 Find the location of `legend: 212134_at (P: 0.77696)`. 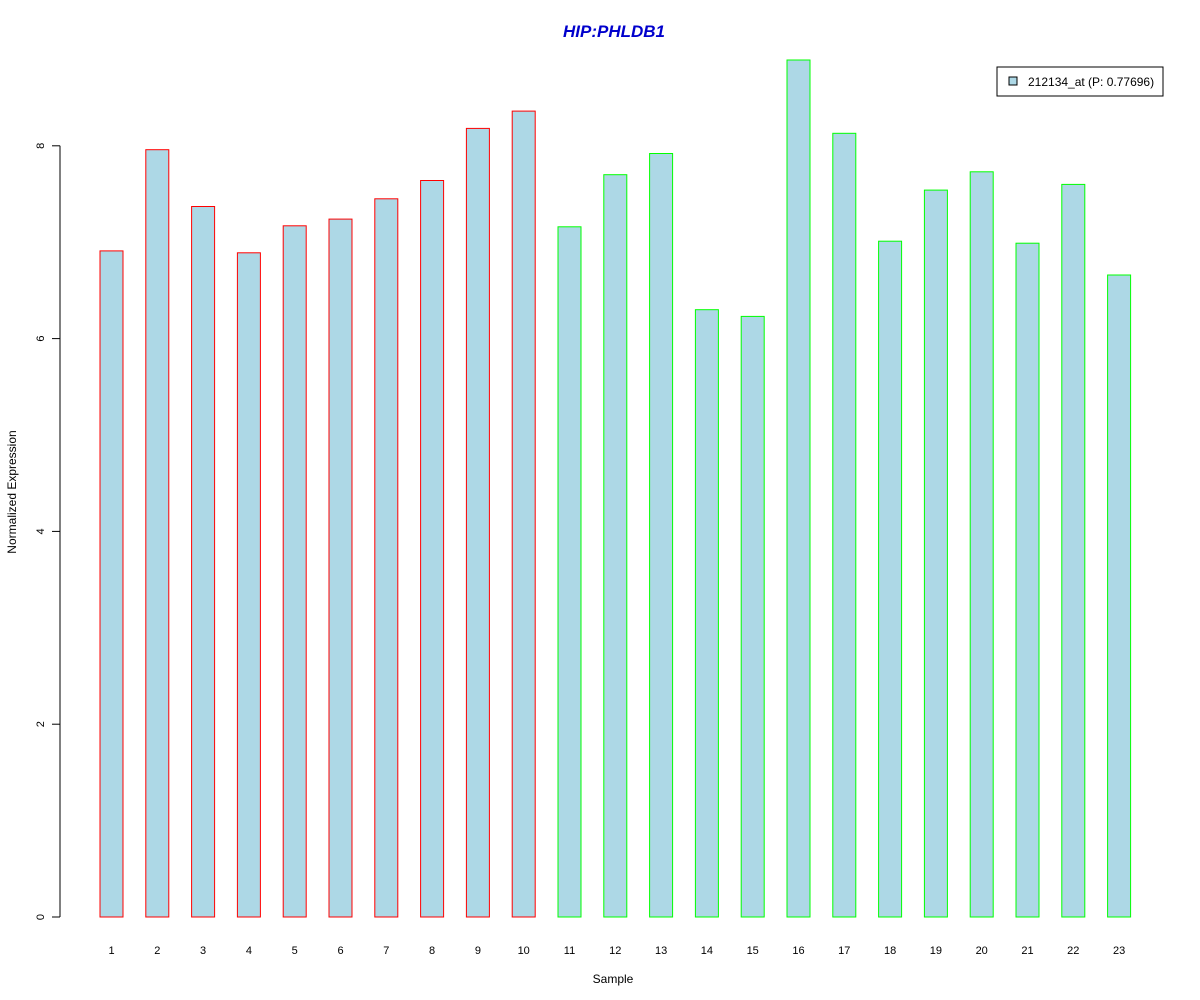

legend: 212134_at (P: 0.77696) is located at coordinates (1080, 81).